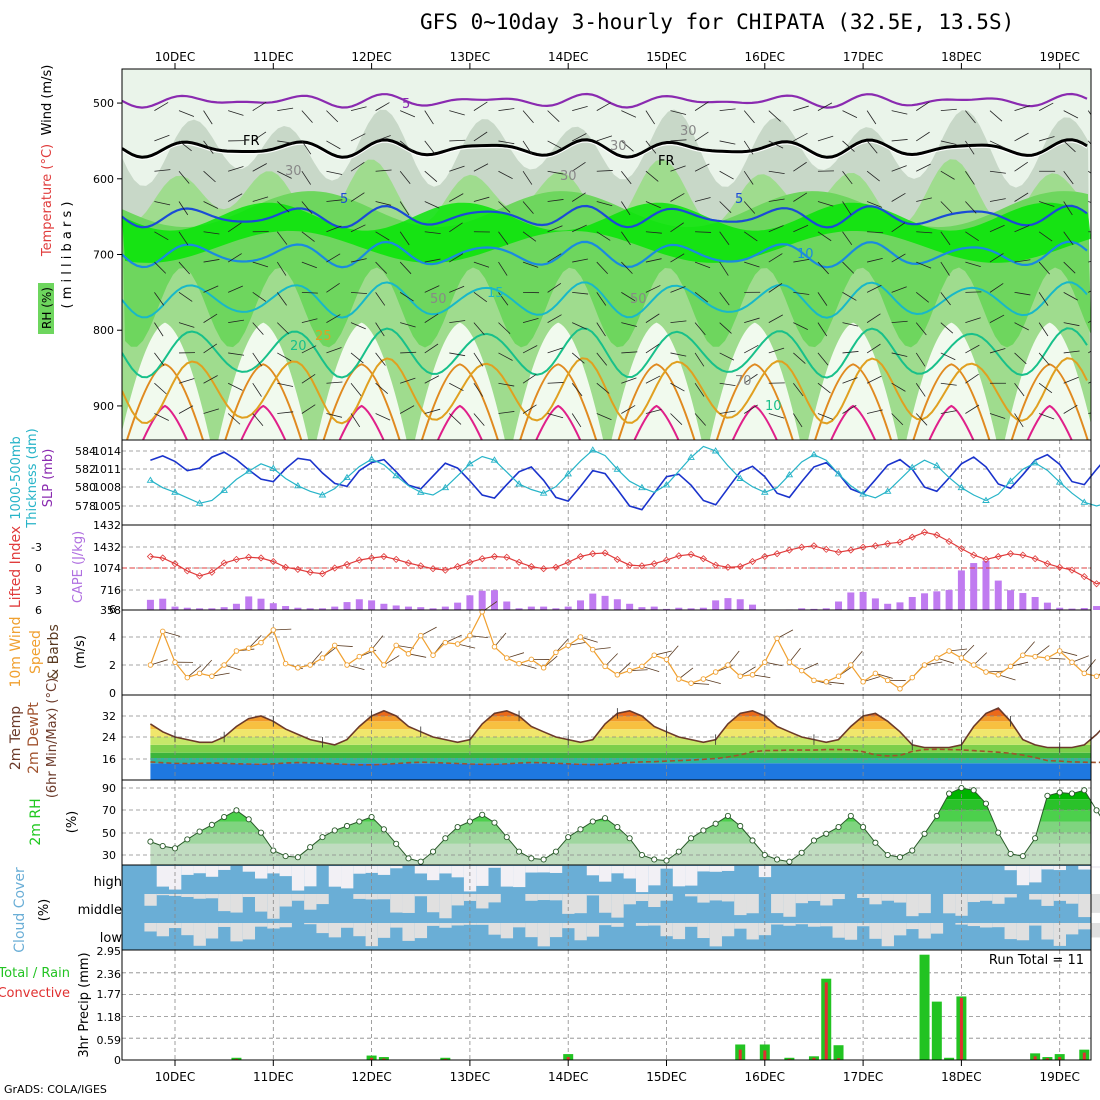  Describe the element at coordinates (67, 255) in the screenshot. I see `millibars-label: ( m i l l i b a r s )` at that location.